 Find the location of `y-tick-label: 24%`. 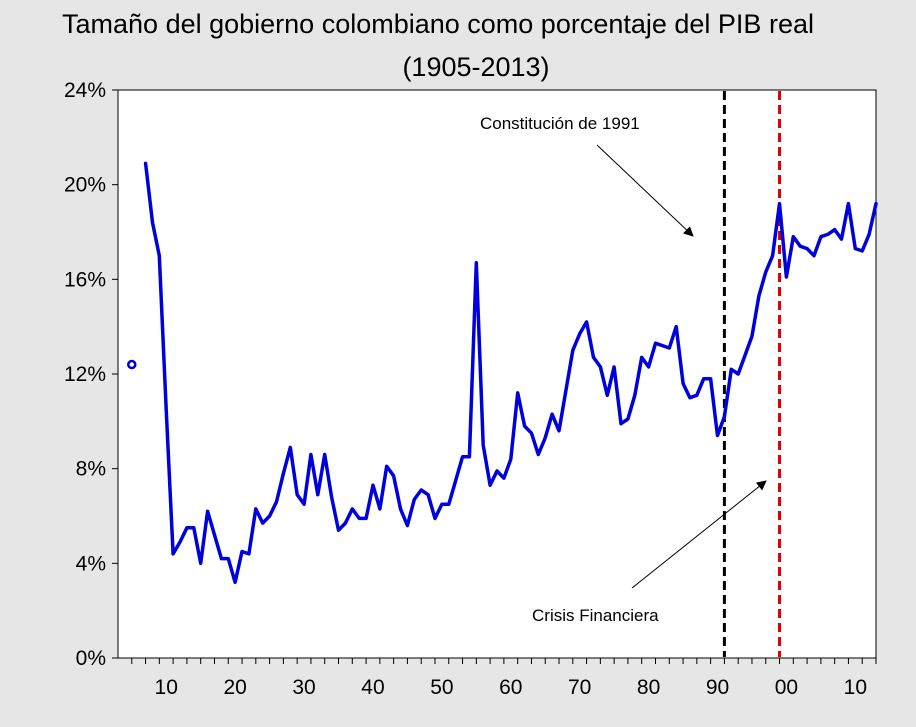

y-tick-label: 24% is located at coordinates (85, 90).